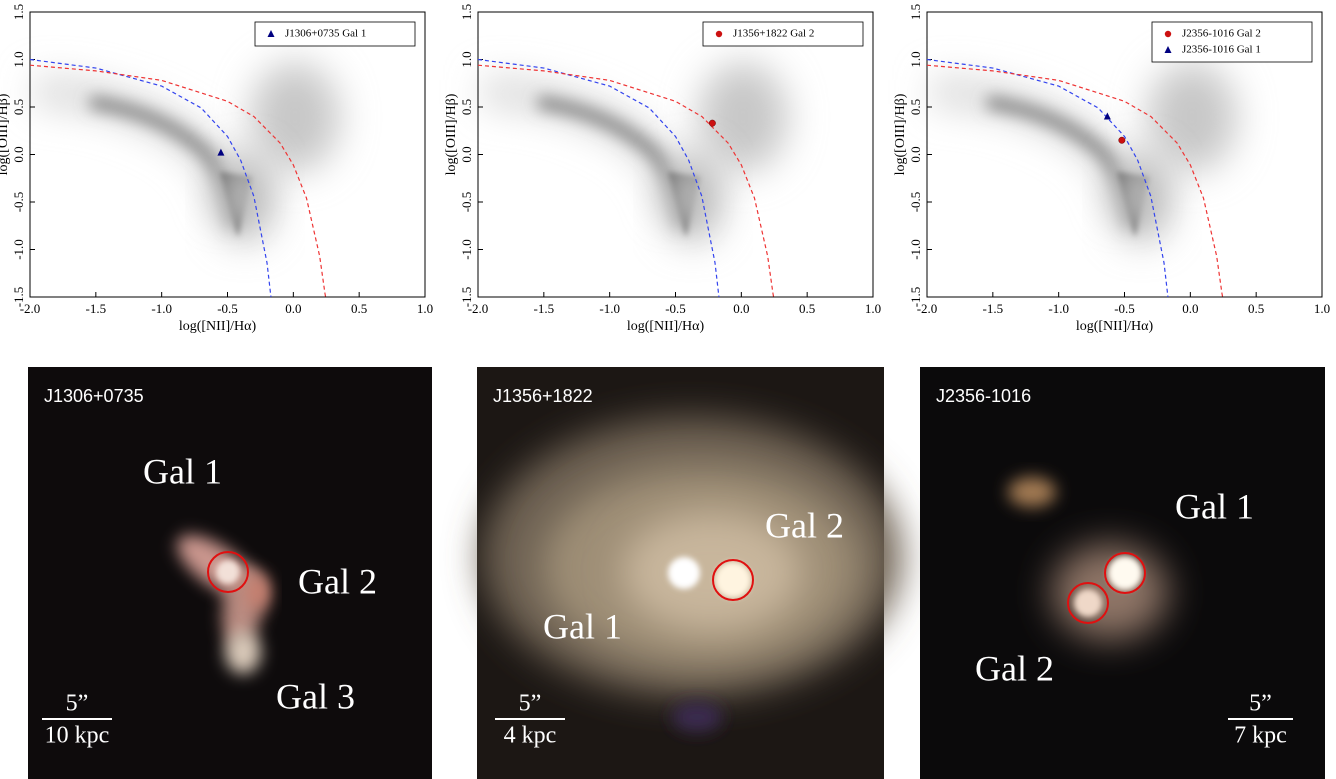  I want to click on image-title: J2356-1016, so click(983, 396).